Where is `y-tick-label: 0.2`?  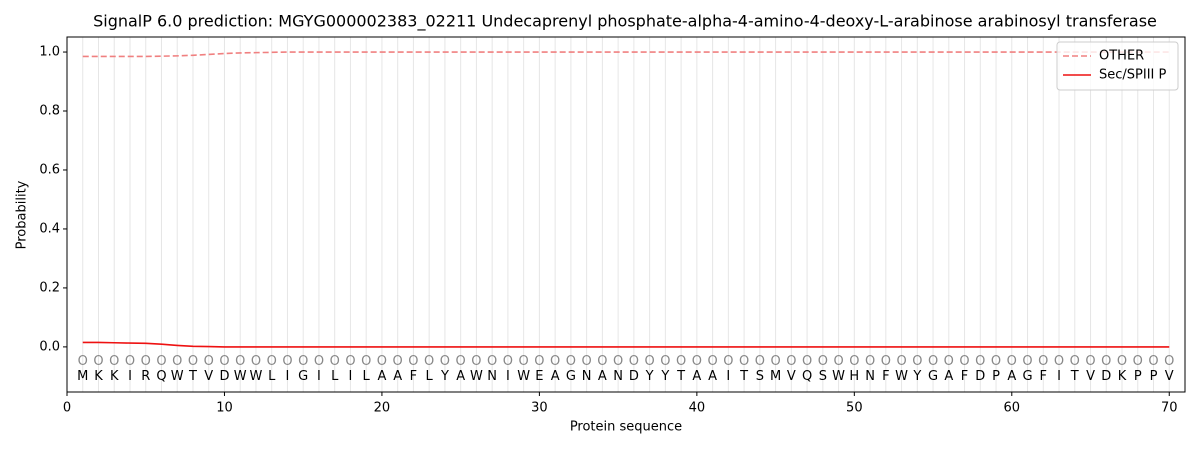 y-tick-label: 0.2 is located at coordinates (49, 287).